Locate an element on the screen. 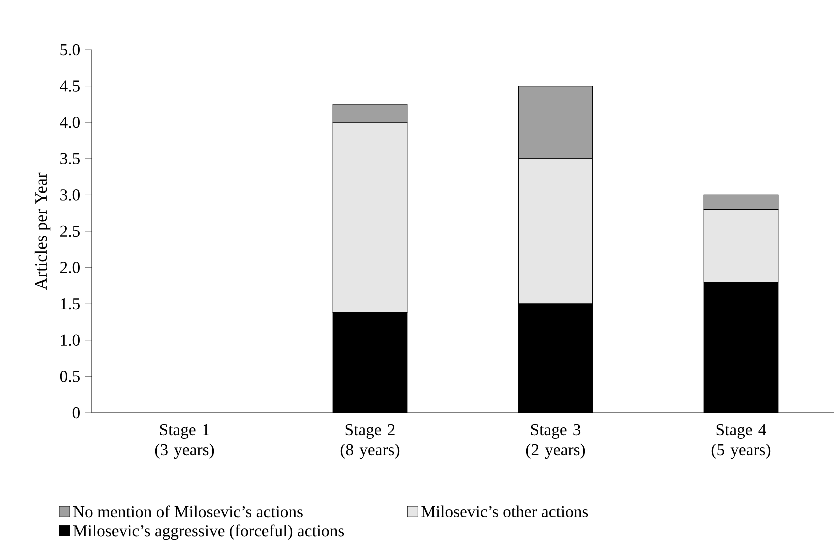 The height and width of the screenshot is (554, 834). x-tick-label: Stage 2 (8 years) is located at coordinates (370, 442).